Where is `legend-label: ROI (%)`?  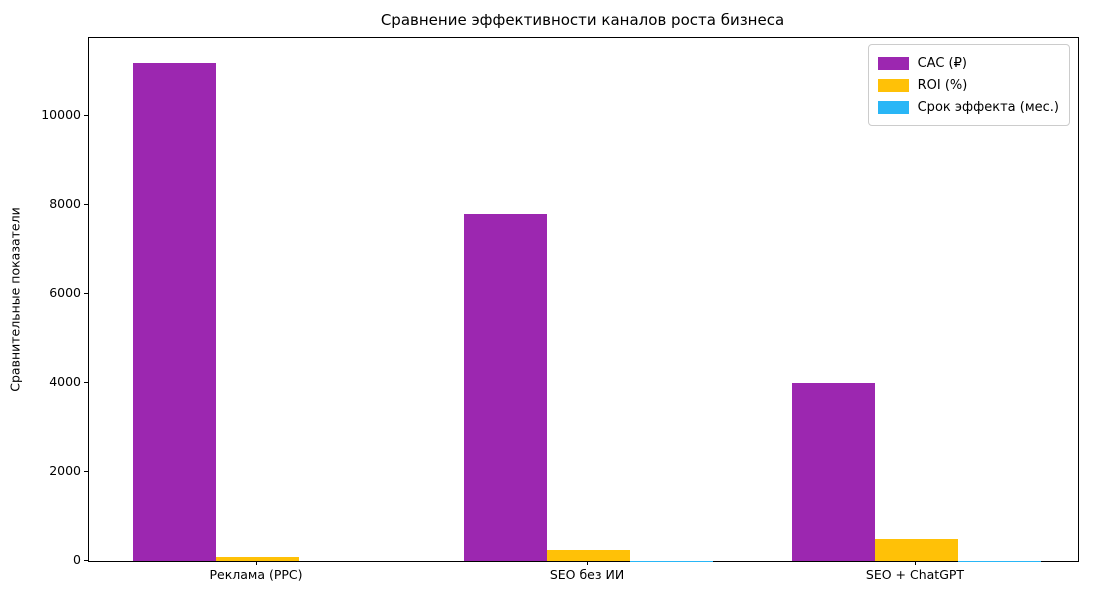
legend-label: ROI (%) is located at coordinates (942, 85).